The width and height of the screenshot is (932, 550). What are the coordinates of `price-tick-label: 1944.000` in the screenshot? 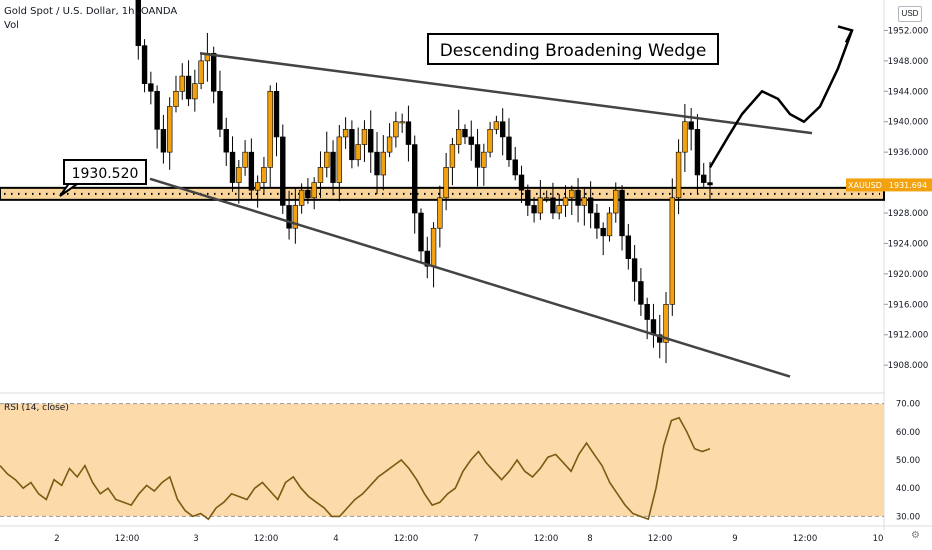 It's located at (908, 92).